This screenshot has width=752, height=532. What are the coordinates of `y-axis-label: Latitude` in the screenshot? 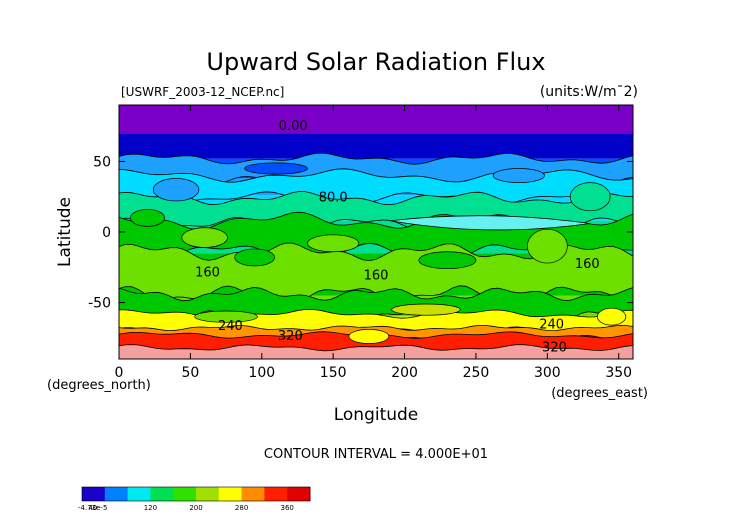 It's located at (65, 232).